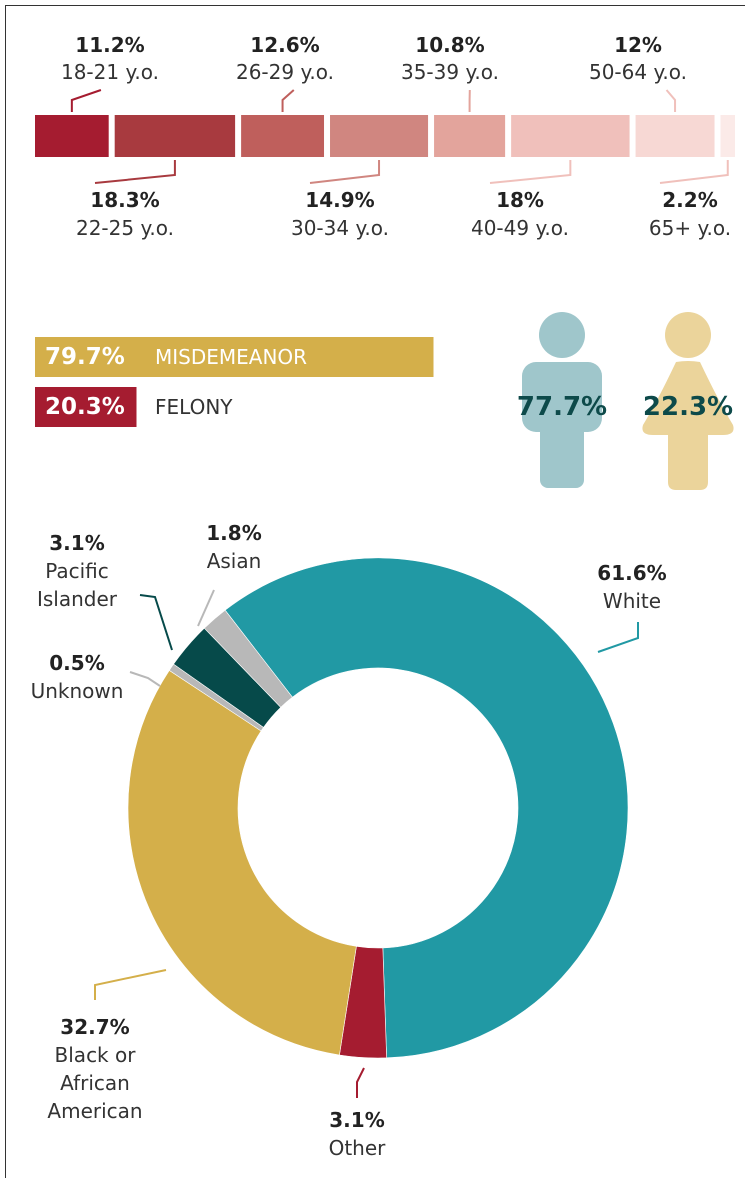 The width and height of the screenshot is (745, 1178). What do you see at coordinates (632, 573) in the screenshot?
I see `race-value-label: 61.6%` at bounding box center [632, 573].